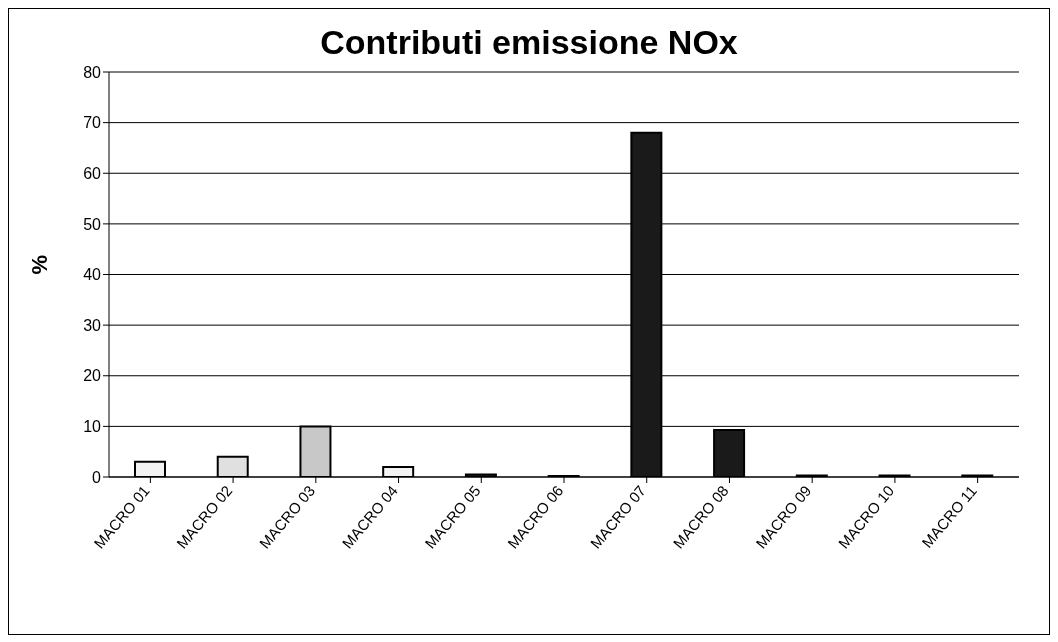  Describe the element at coordinates (92, 427) in the screenshot. I see `y-tick-label: 10` at that location.